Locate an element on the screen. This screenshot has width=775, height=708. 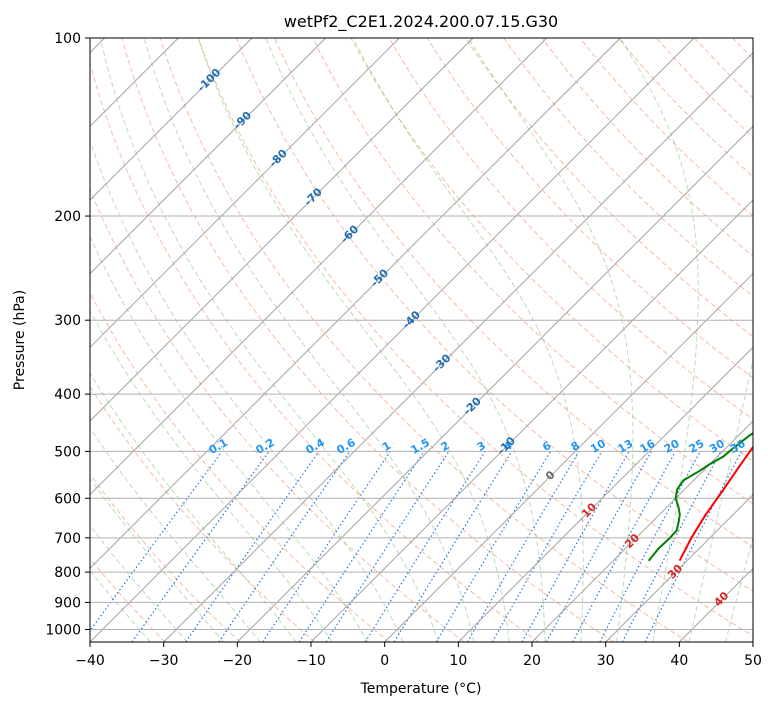
y-tick-label: 500 is located at coordinates (67, 452).